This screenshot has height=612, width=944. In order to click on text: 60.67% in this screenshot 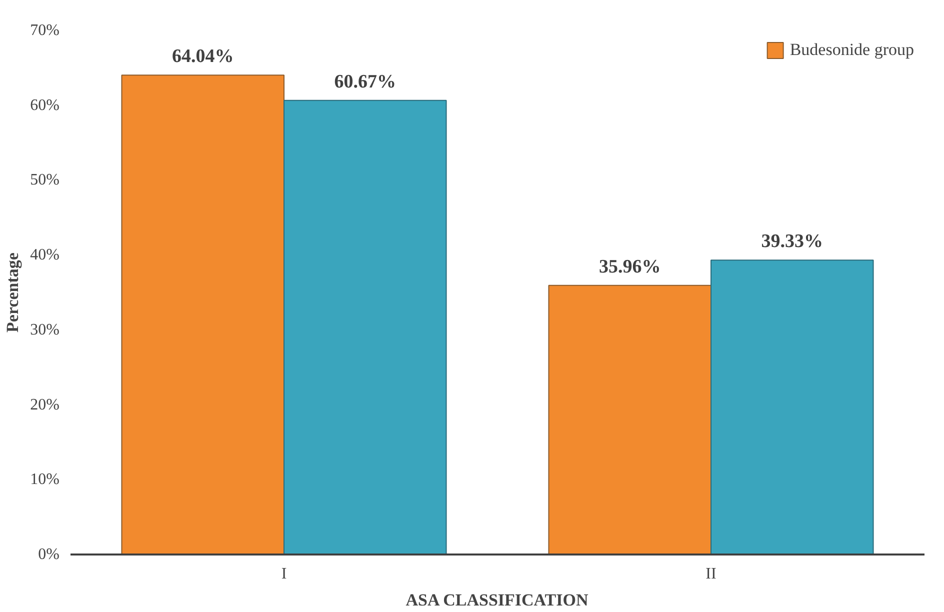, I will do `click(365, 81)`.